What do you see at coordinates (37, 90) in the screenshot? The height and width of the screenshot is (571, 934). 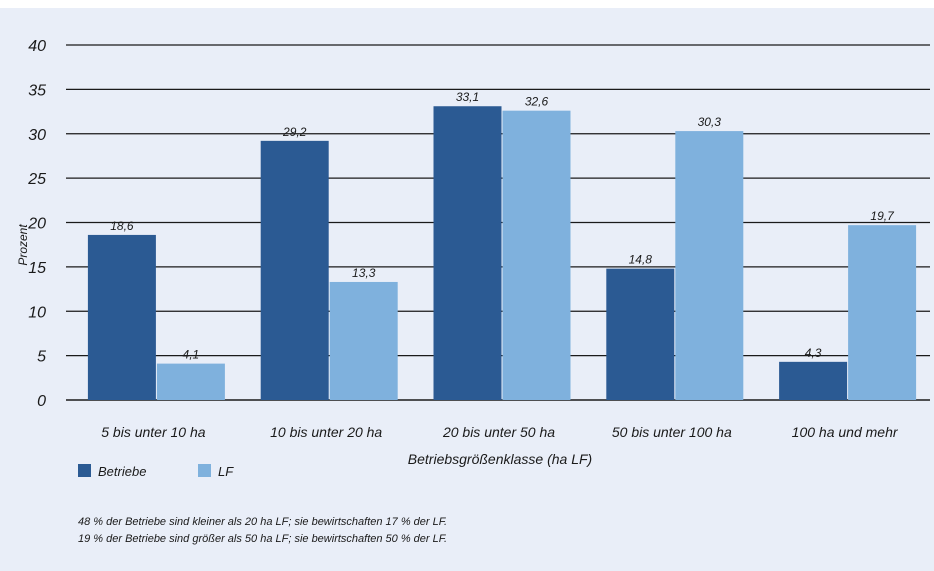 I see `y-tick-label: 35` at bounding box center [37, 90].